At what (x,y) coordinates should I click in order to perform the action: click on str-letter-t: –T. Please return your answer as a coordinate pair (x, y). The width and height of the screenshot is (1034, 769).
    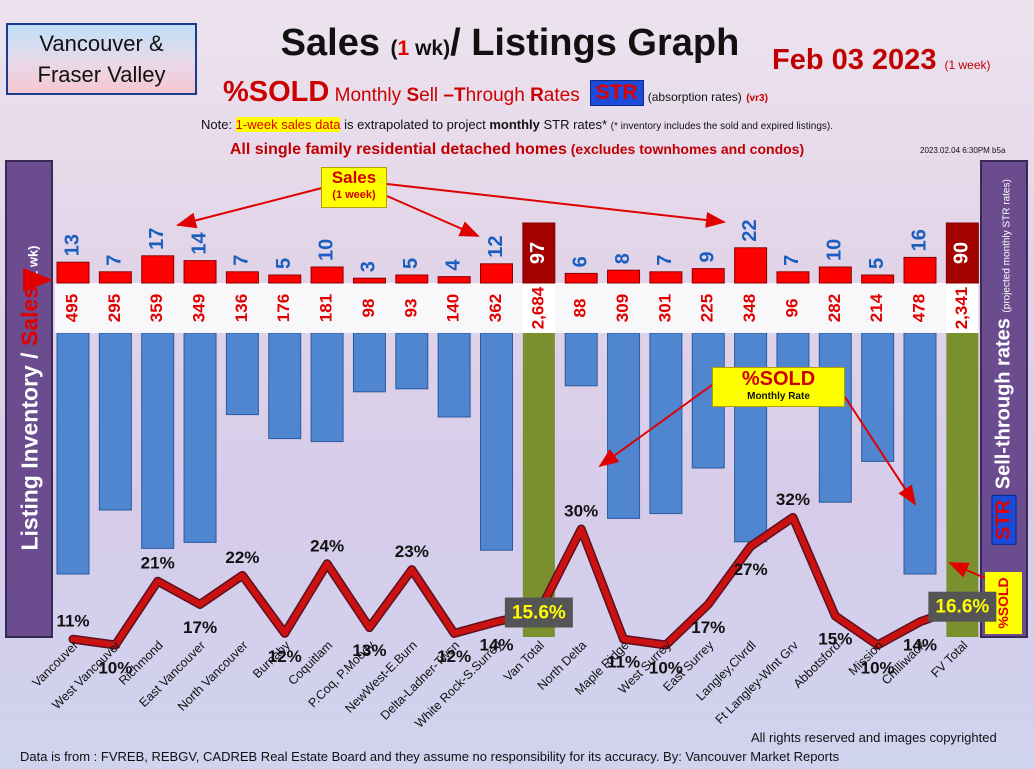
    Looking at the image, I should click on (454, 95).